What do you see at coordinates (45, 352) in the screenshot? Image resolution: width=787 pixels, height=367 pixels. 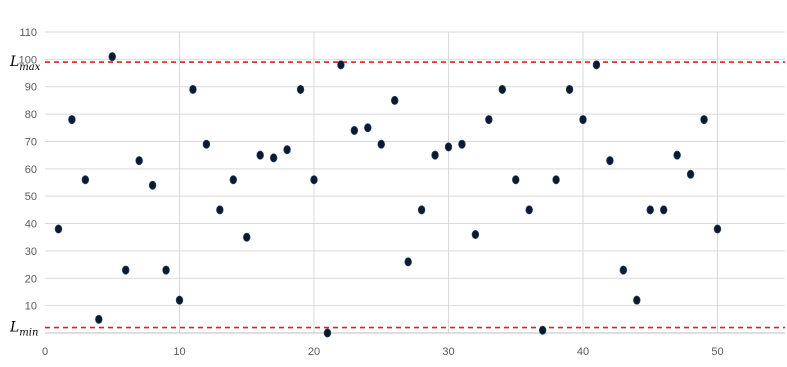 I see `x-tick-label: 0` at bounding box center [45, 352].